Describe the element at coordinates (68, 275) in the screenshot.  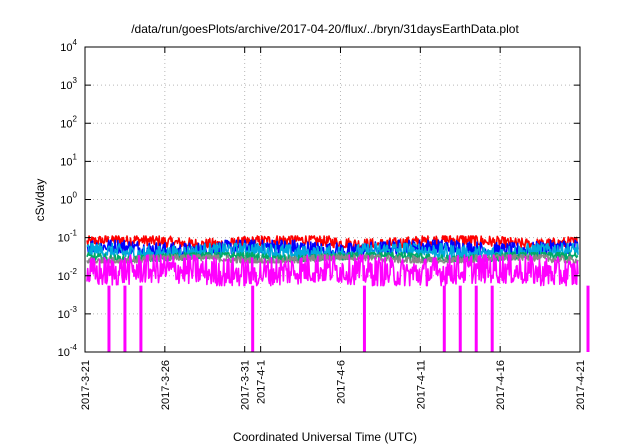
I see `y-tick-label: 10⁻²` at that location.